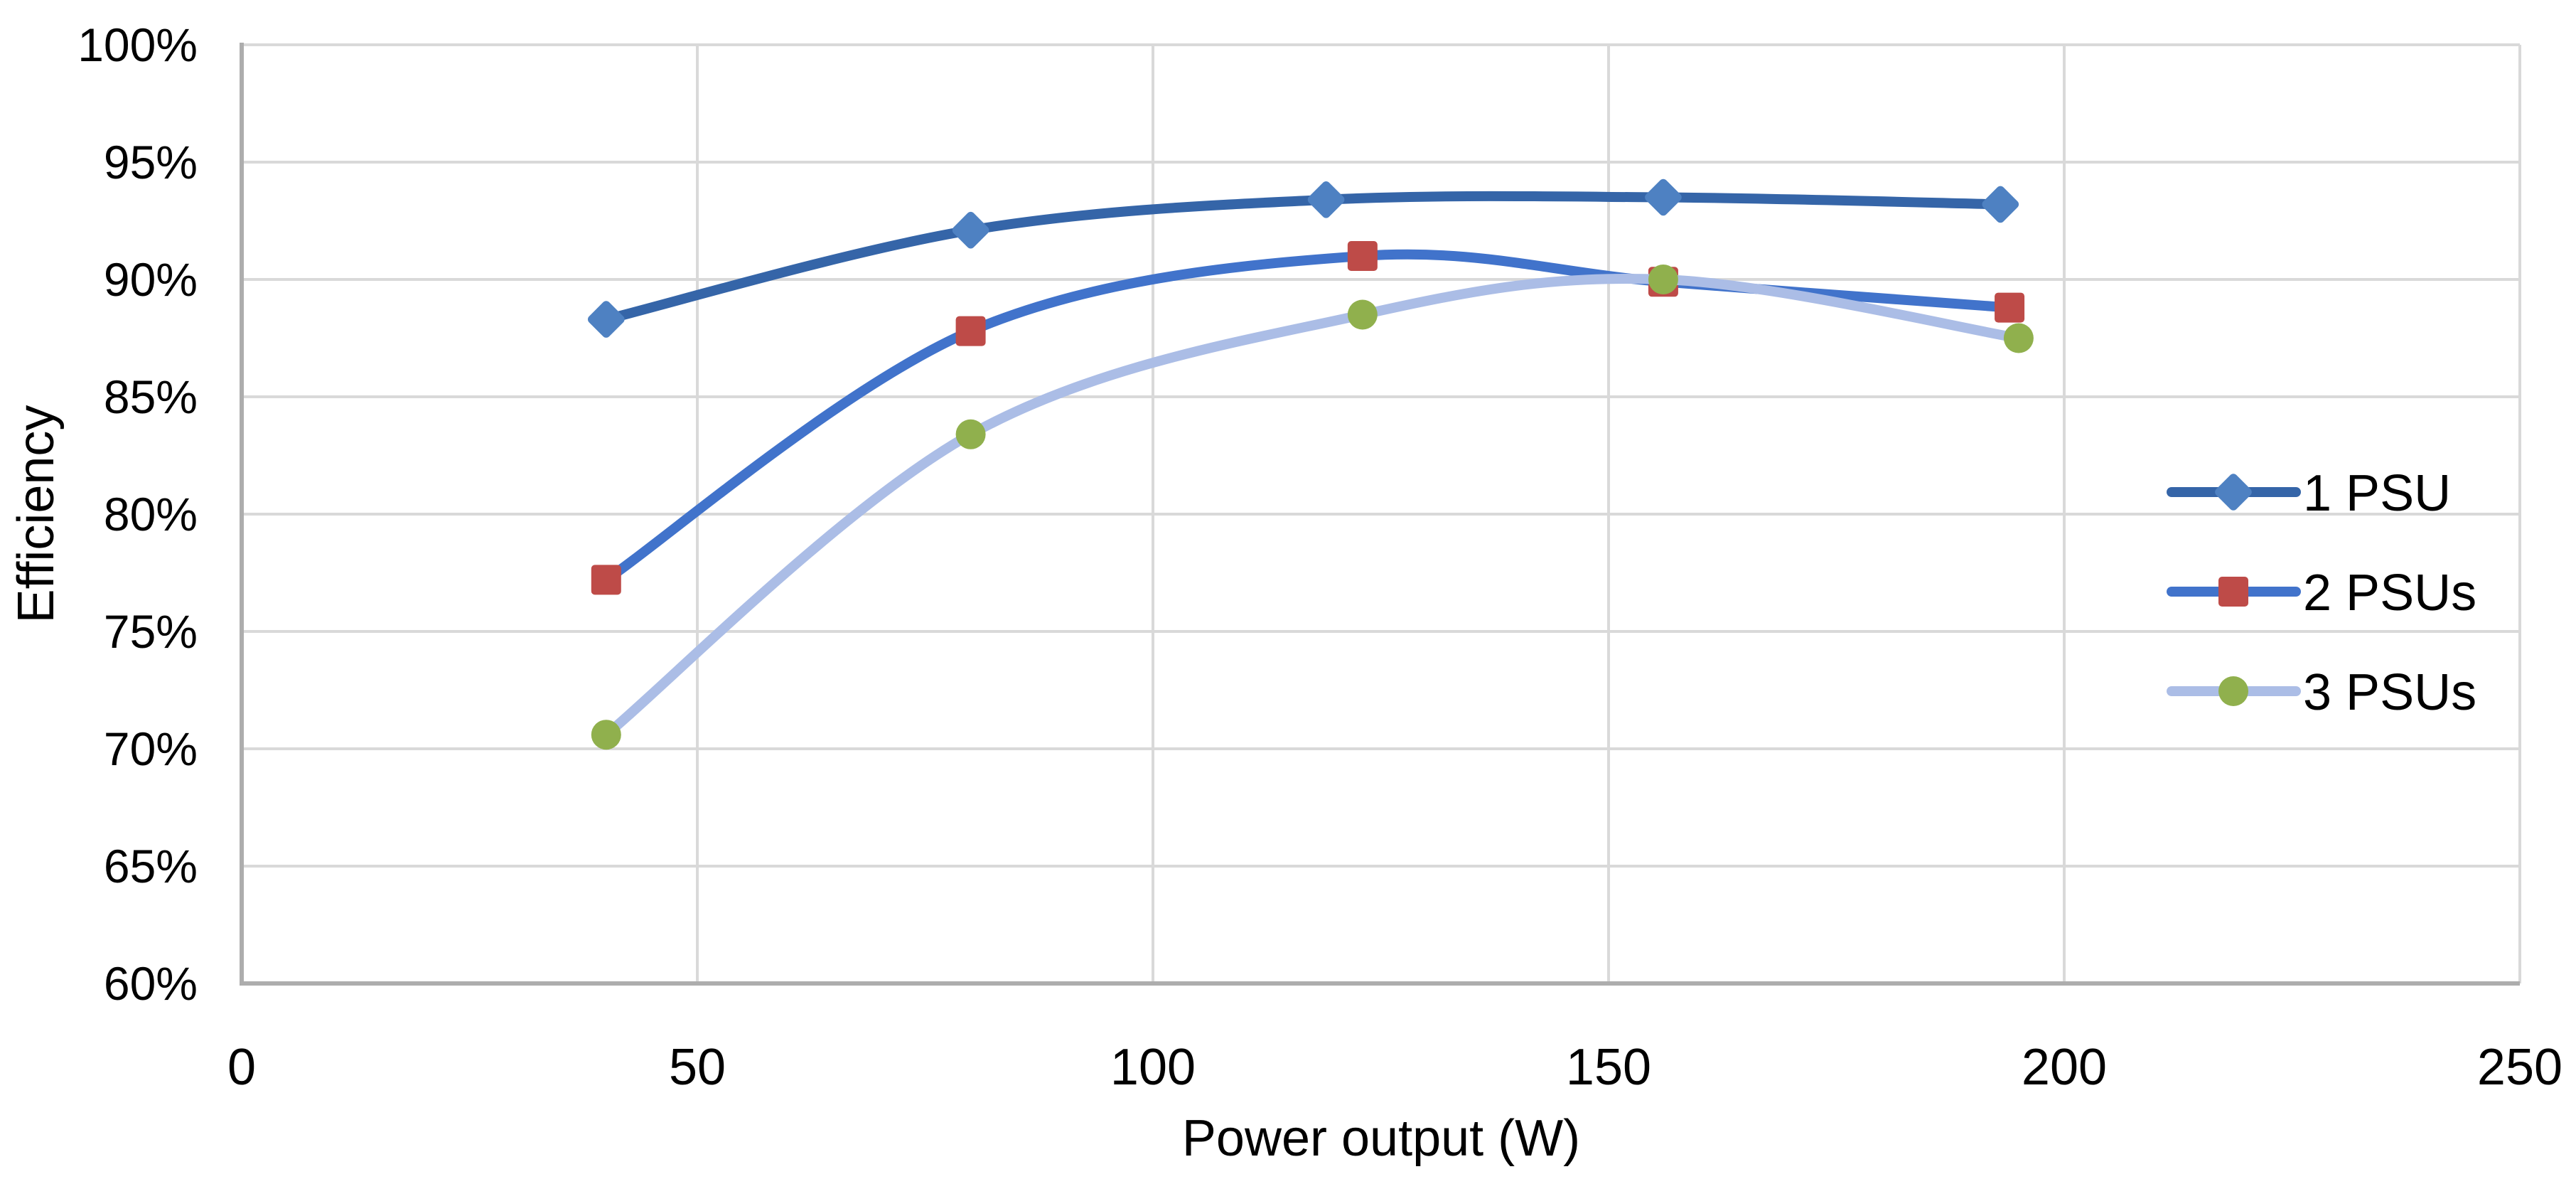 This screenshot has height=1179, width=2576. Describe the element at coordinates (2519, 1067) in the screenshot. I see `x-tick-label: 250` at that location.